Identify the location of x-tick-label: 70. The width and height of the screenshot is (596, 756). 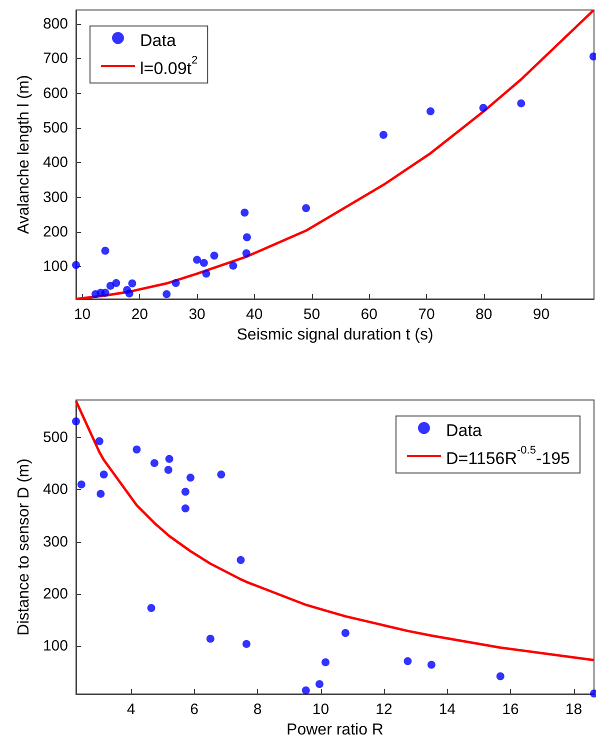
(426, 314).